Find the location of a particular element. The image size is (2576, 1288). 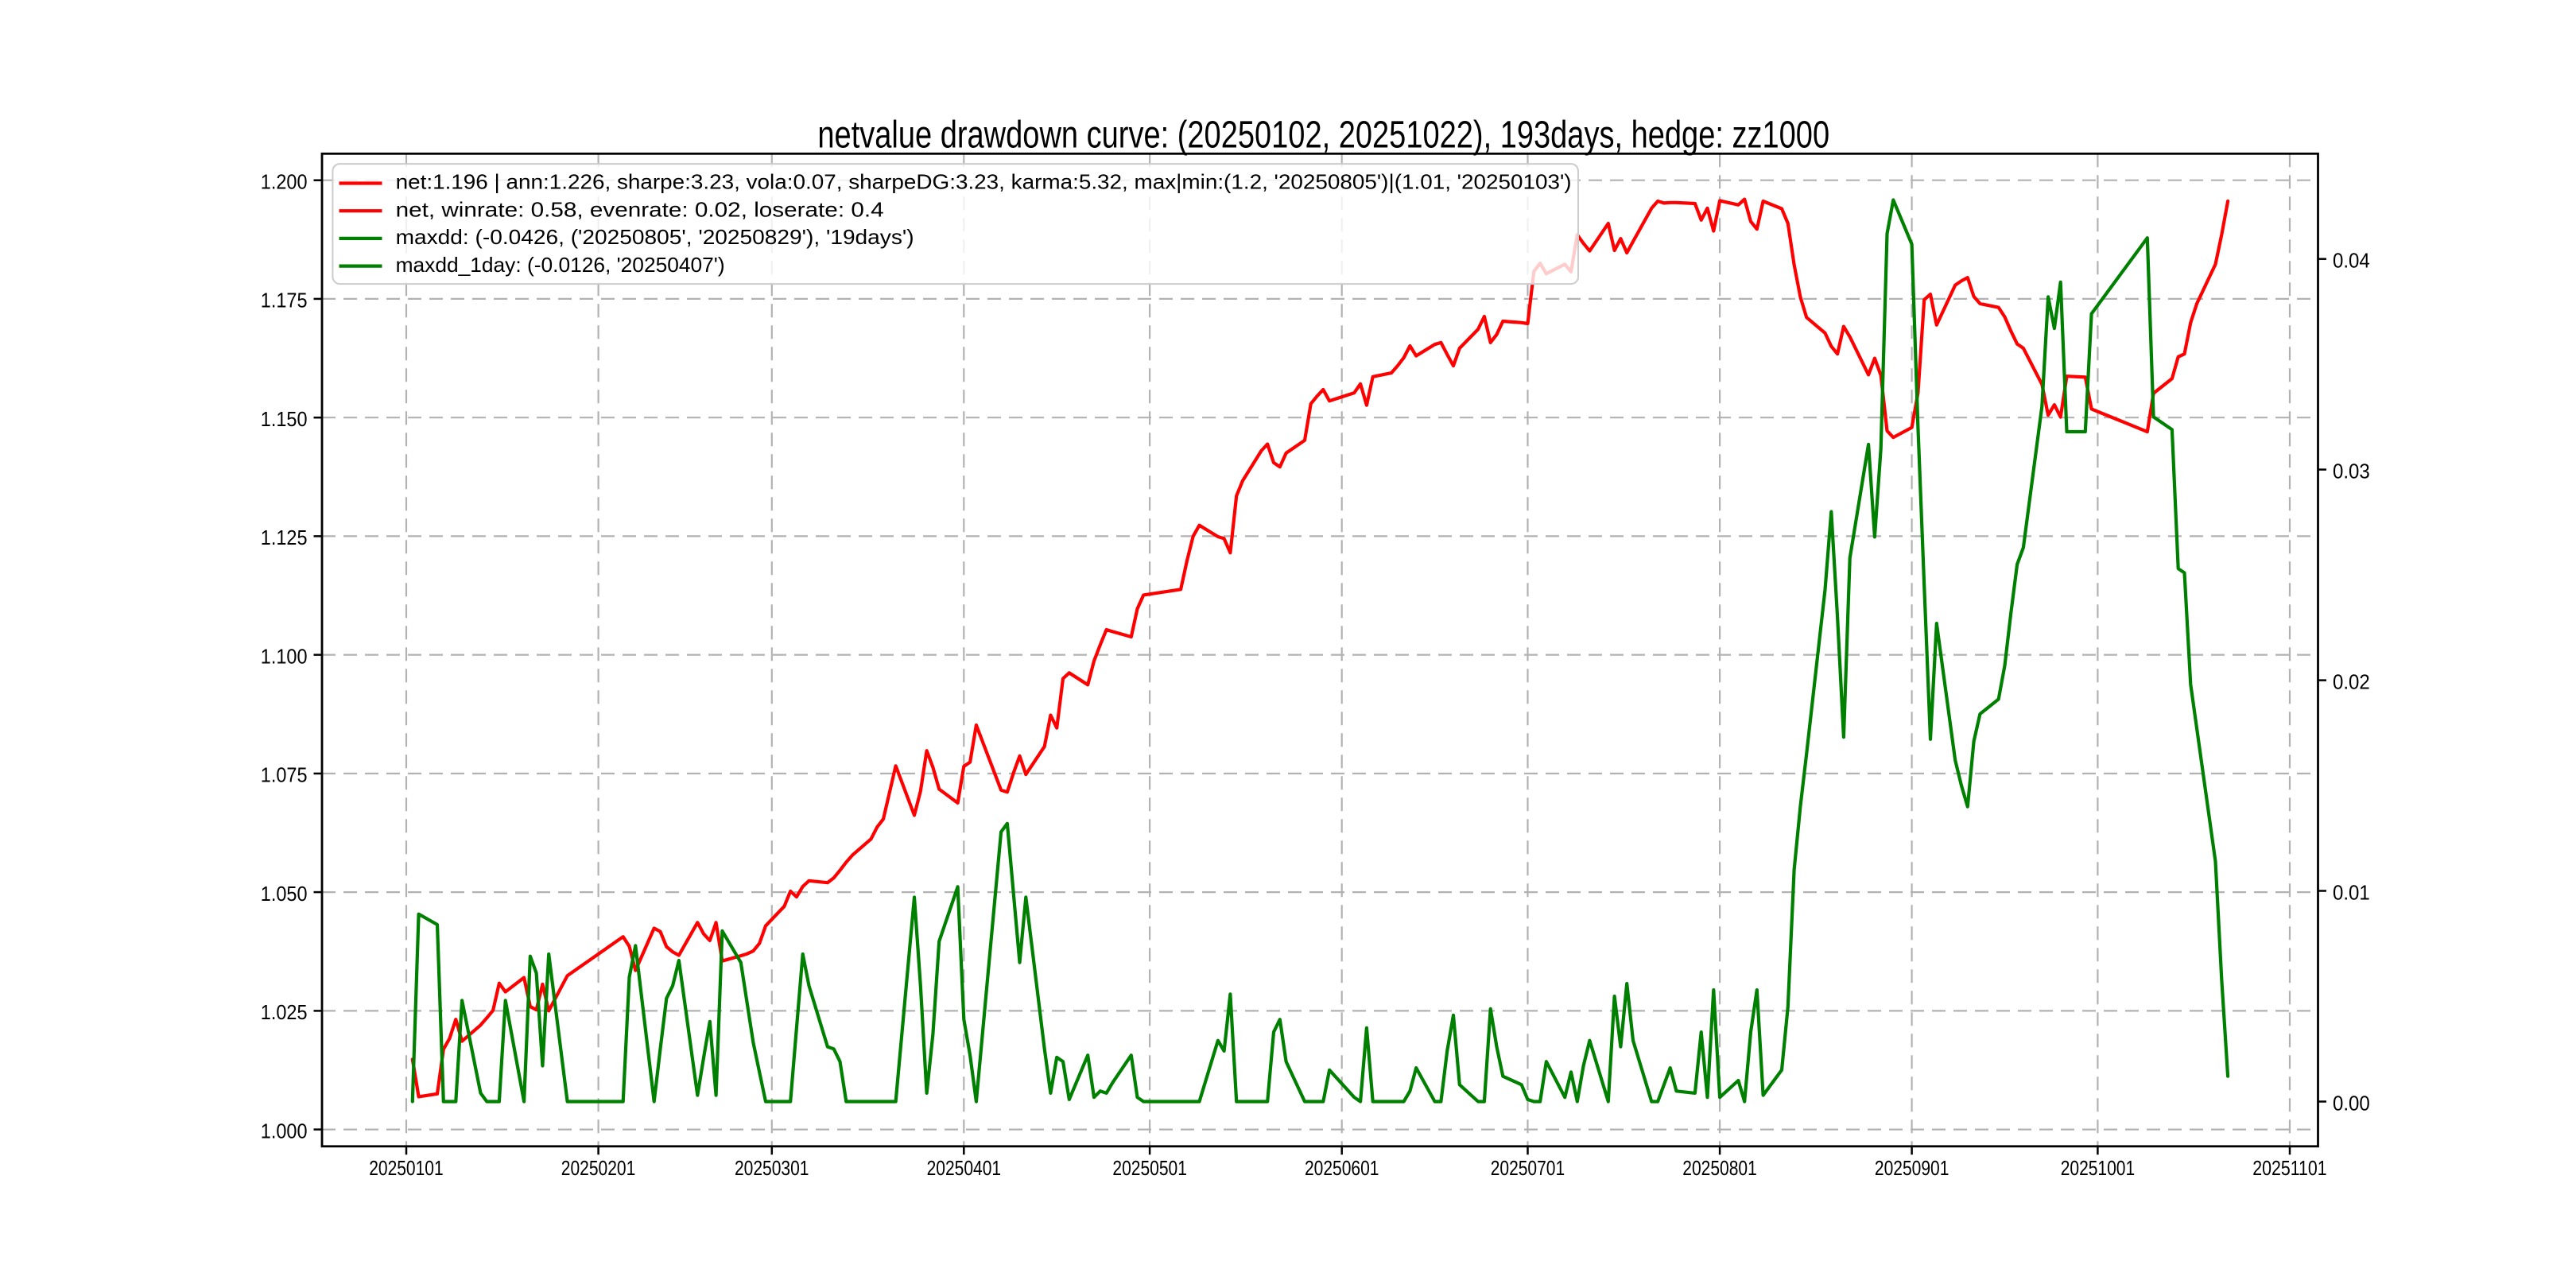

svg-text: 1.100 is located at coordinates (284, 656).